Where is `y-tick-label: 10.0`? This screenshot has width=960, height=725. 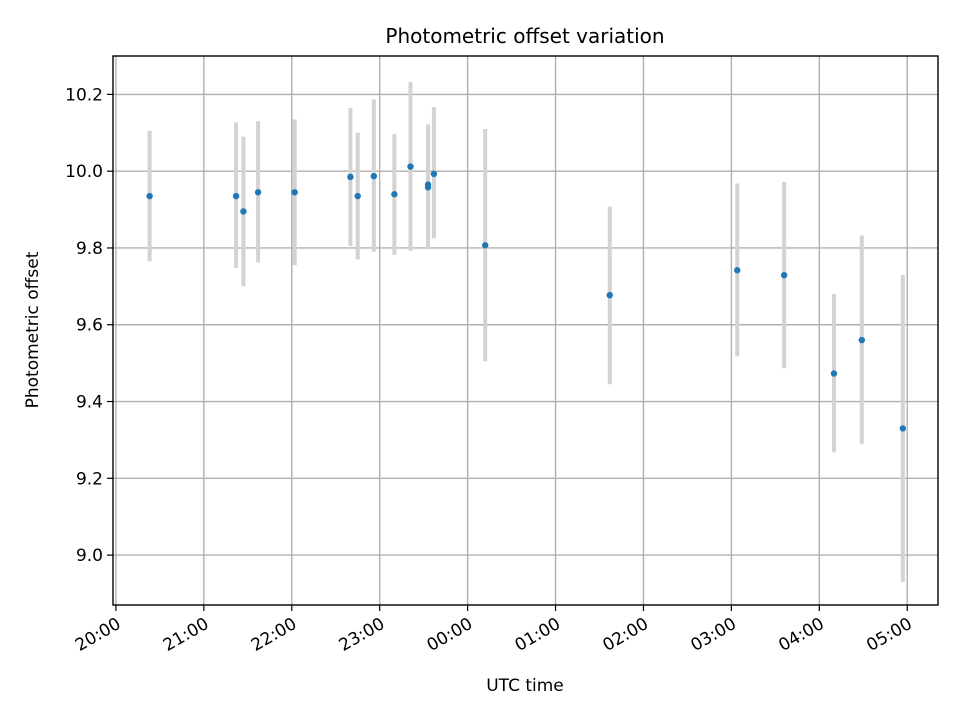 y-tick-label: 10.0 is located at coordinates (84, 172).